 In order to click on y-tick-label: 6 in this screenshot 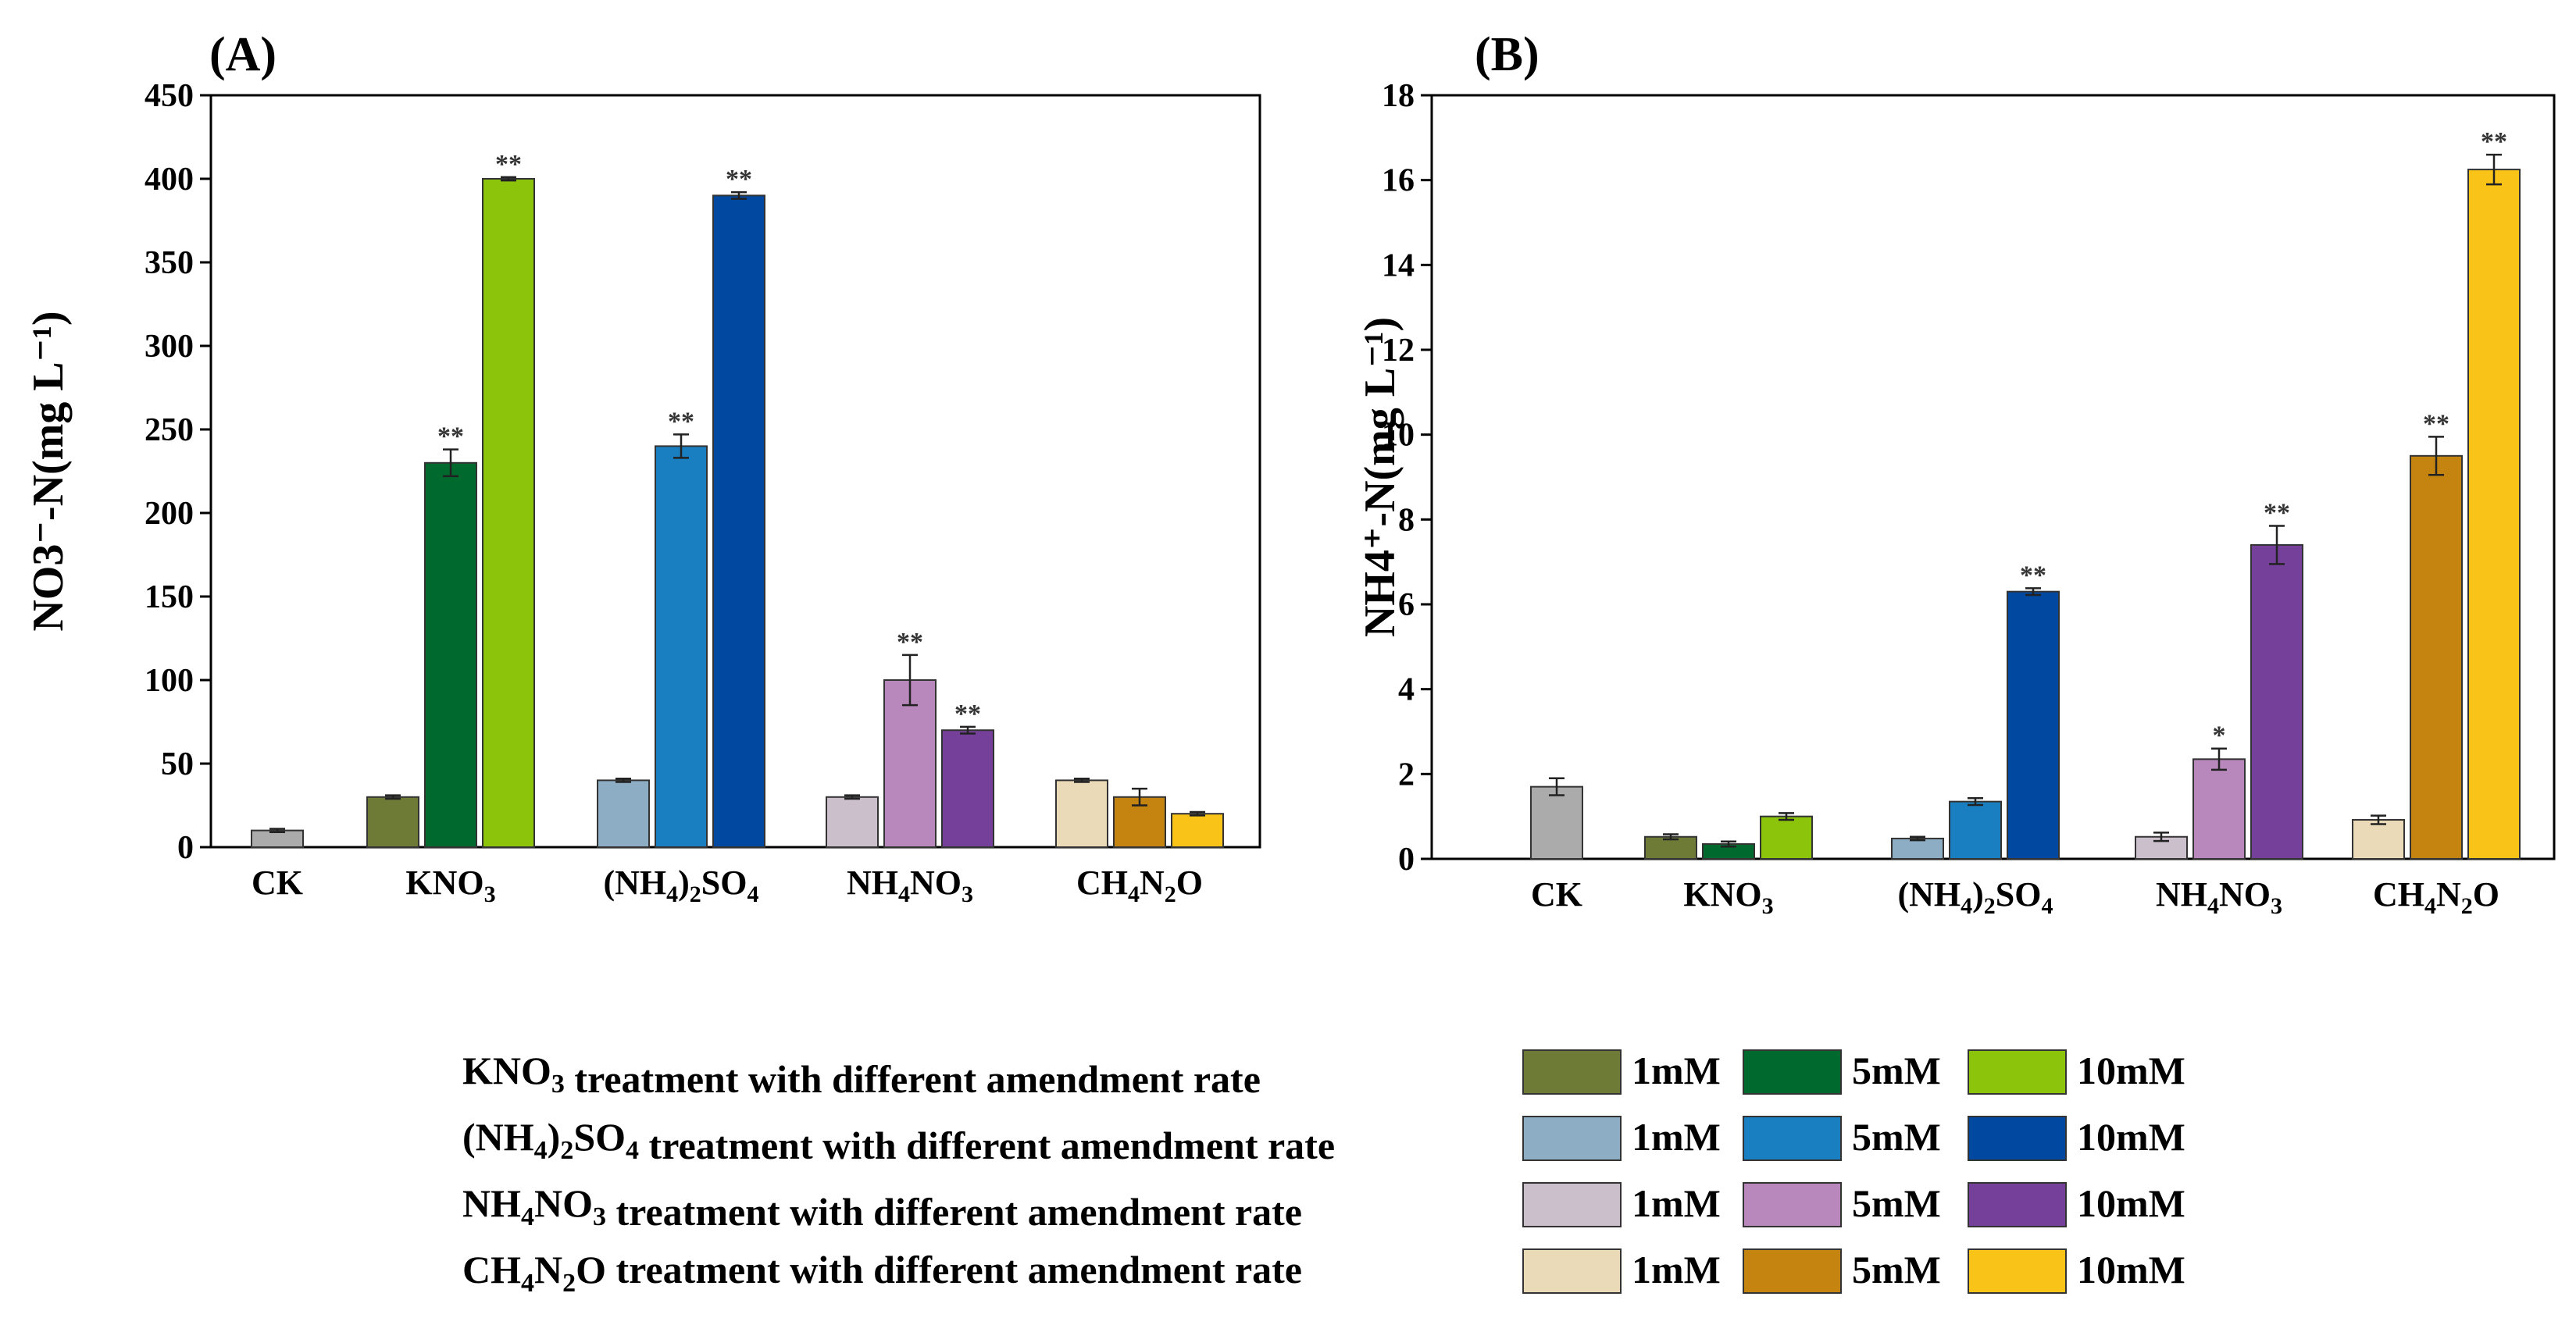, I will do `click(1406, 605)`.